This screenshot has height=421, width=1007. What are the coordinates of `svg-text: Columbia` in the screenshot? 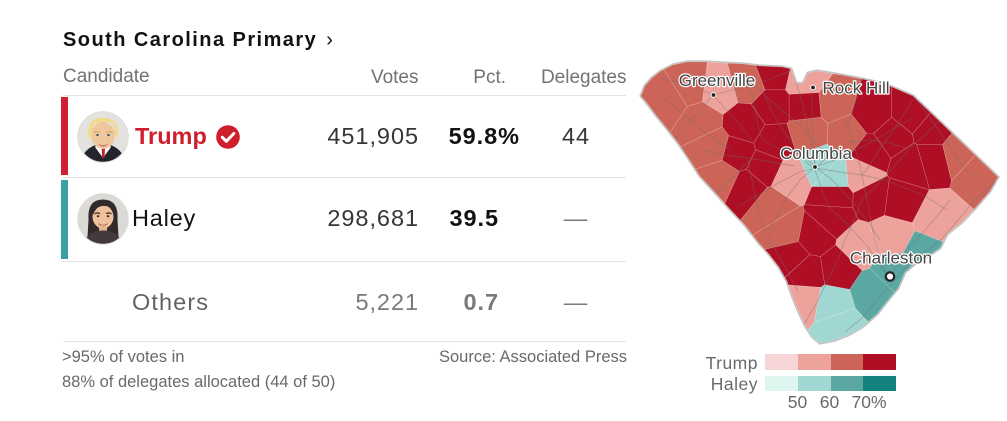 It's located at (816, 153).